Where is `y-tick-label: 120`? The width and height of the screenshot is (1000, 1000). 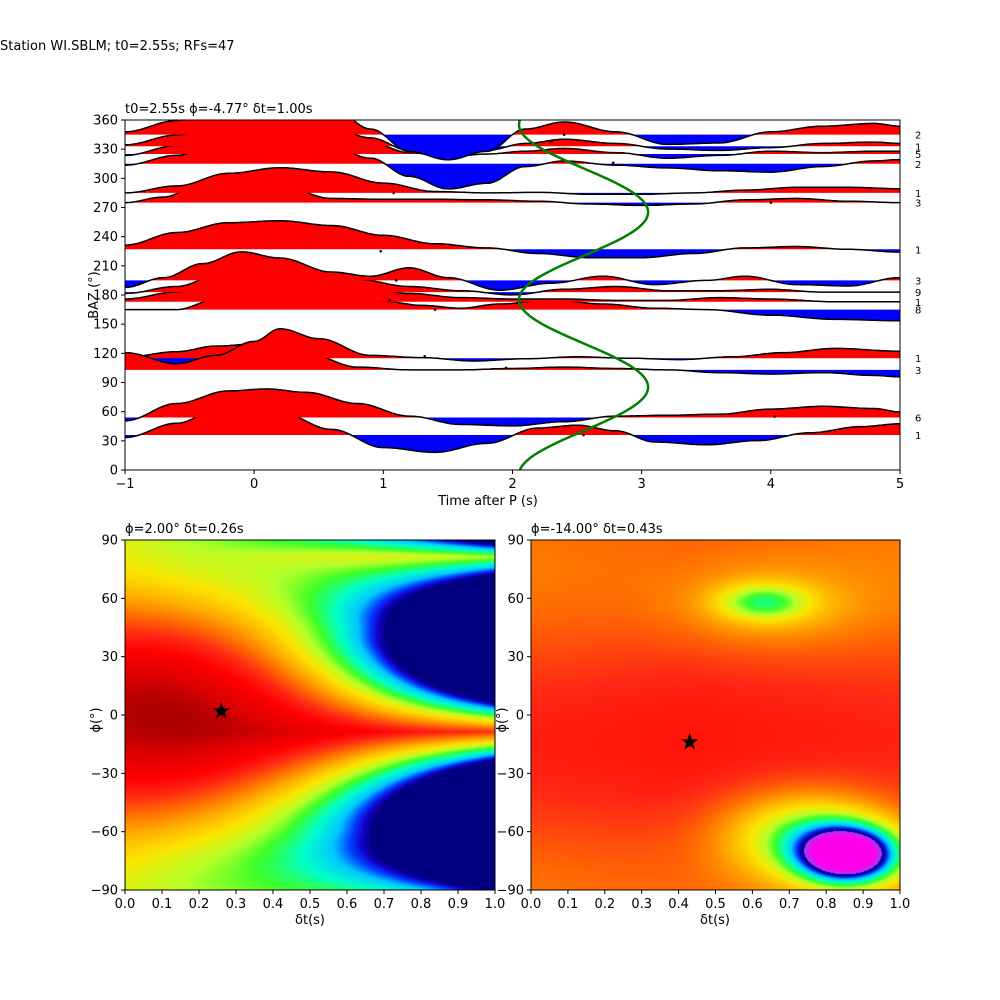 y-tick-label: 120 is located at coordinates (105, 354).